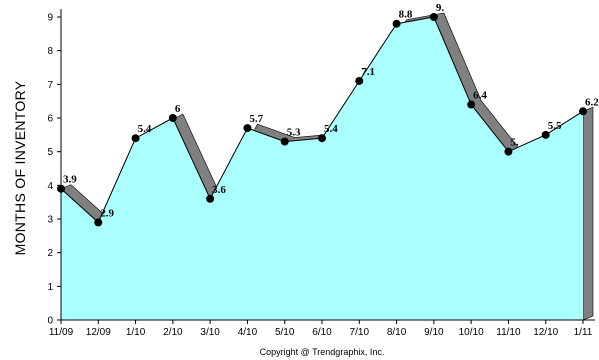  Describe the element at coordinates (107, 213) in the screenshot. I see `data-label: 2.9` at that location.